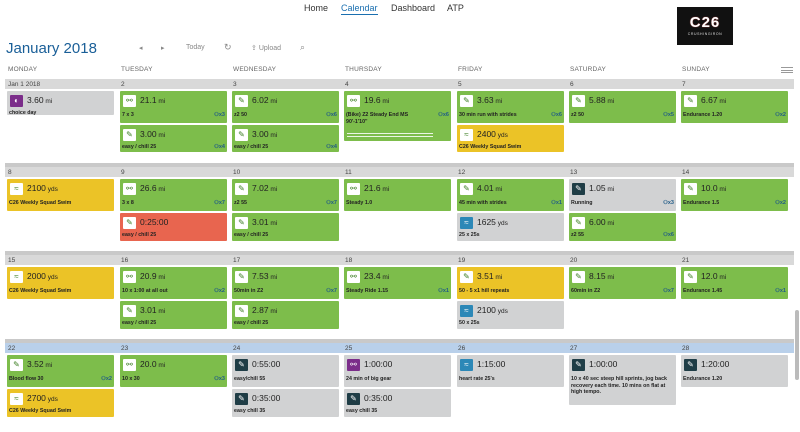 The image size is (800, 432). Describe the element at coordinates (701, 203) in the screenshot. I see `workout-description: Endurance 1.5` at that location.